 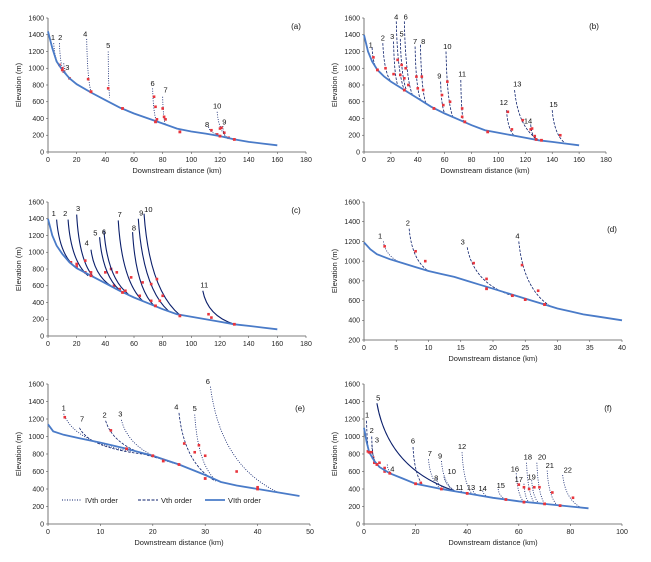 I want to click on legend: IVth order Vth order VIth order, so click(x=161, y=500).